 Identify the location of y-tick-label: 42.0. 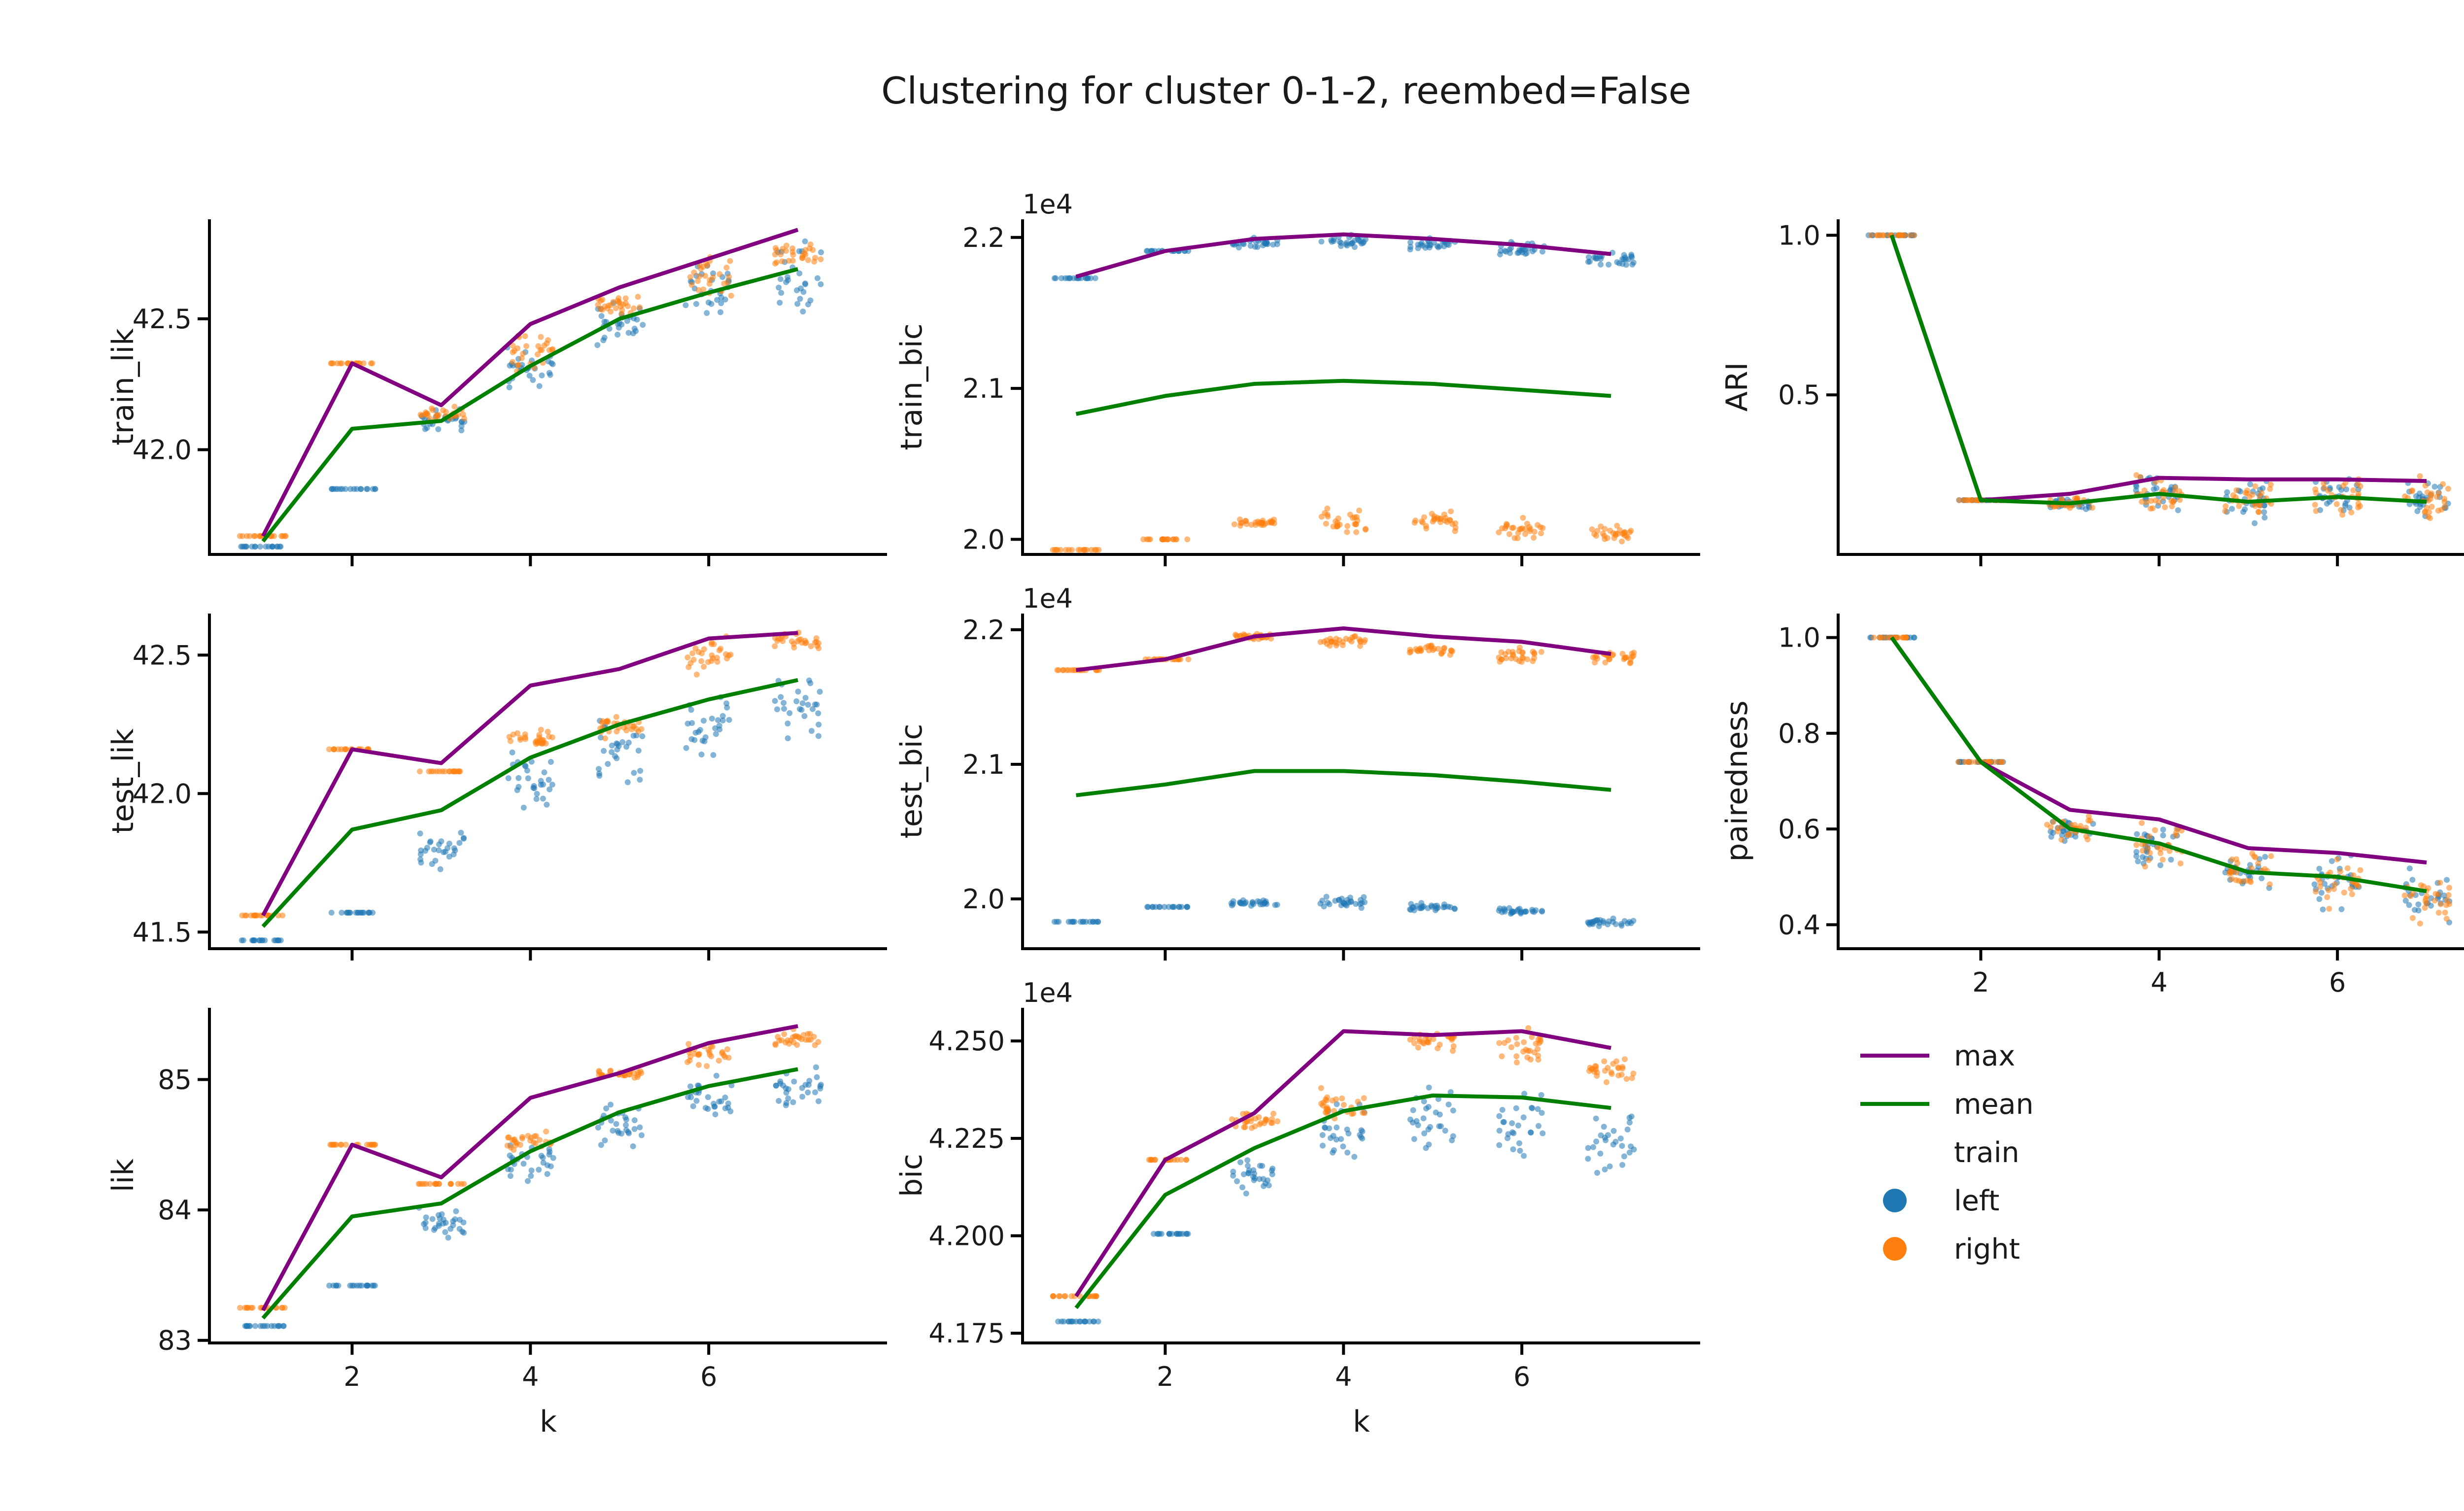
(162, 450).